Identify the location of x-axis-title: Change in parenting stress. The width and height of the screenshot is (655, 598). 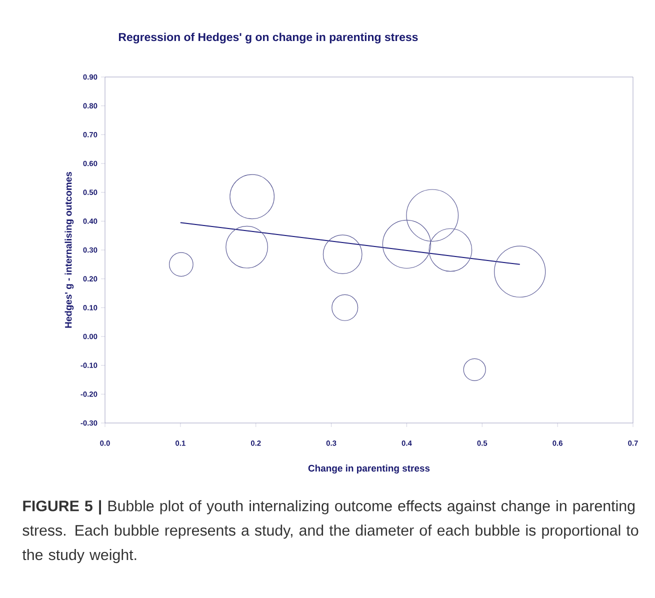
(369, 469).